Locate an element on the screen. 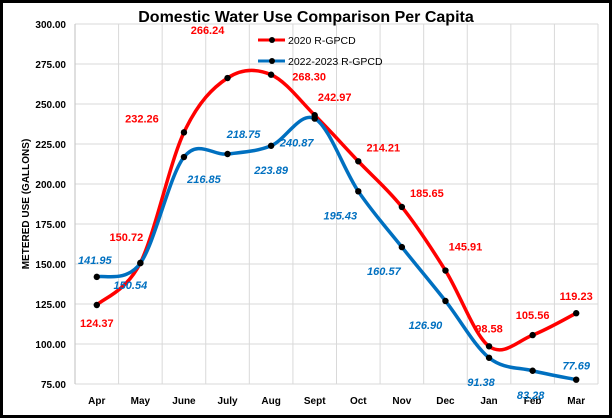 The image size is (612, 418). data-label: 268.30 is located at coordinates (309, 78).